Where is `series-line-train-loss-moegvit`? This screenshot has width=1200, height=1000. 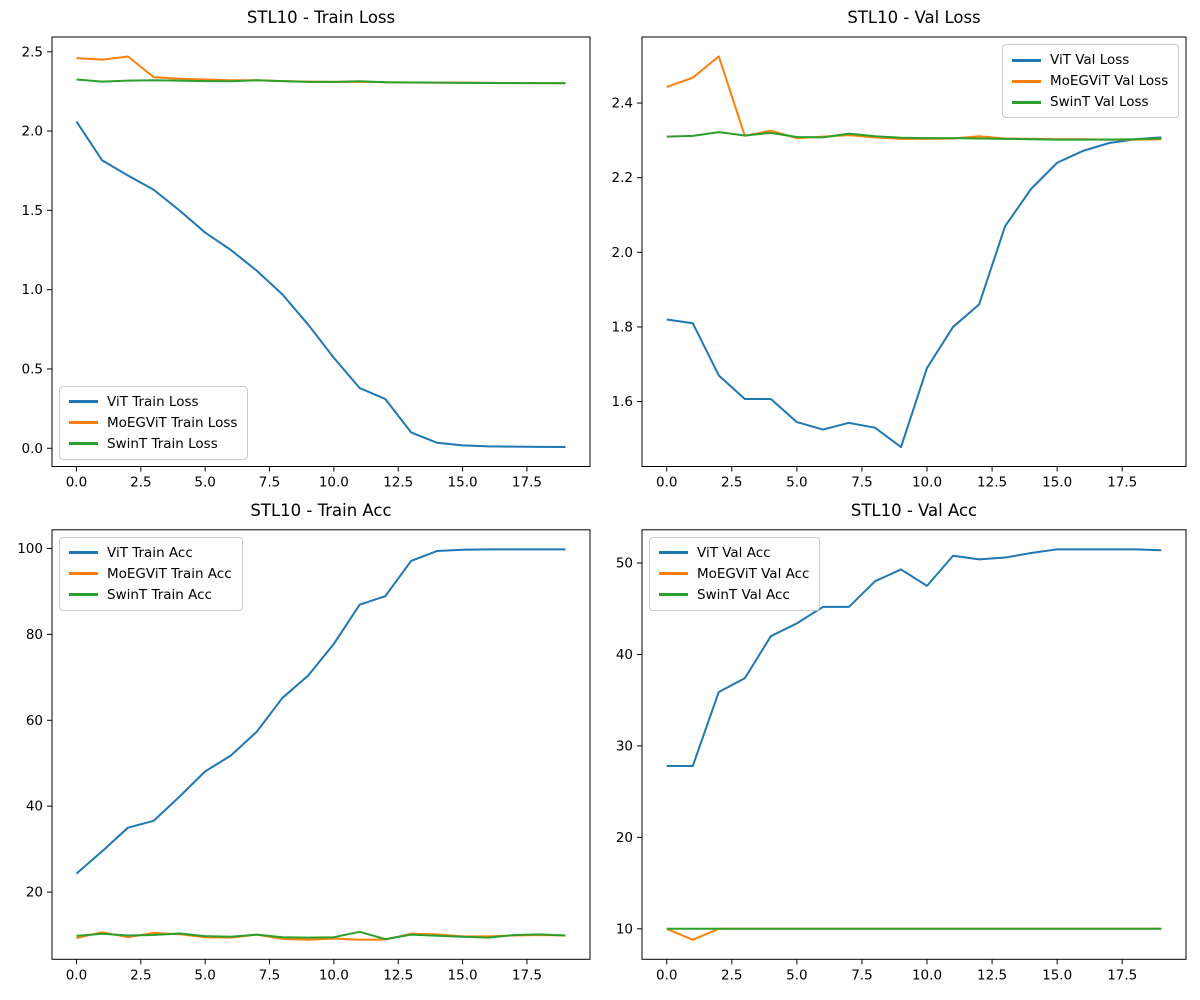
series-line-train-loss-moegvit is located at coordinates (321, 70).